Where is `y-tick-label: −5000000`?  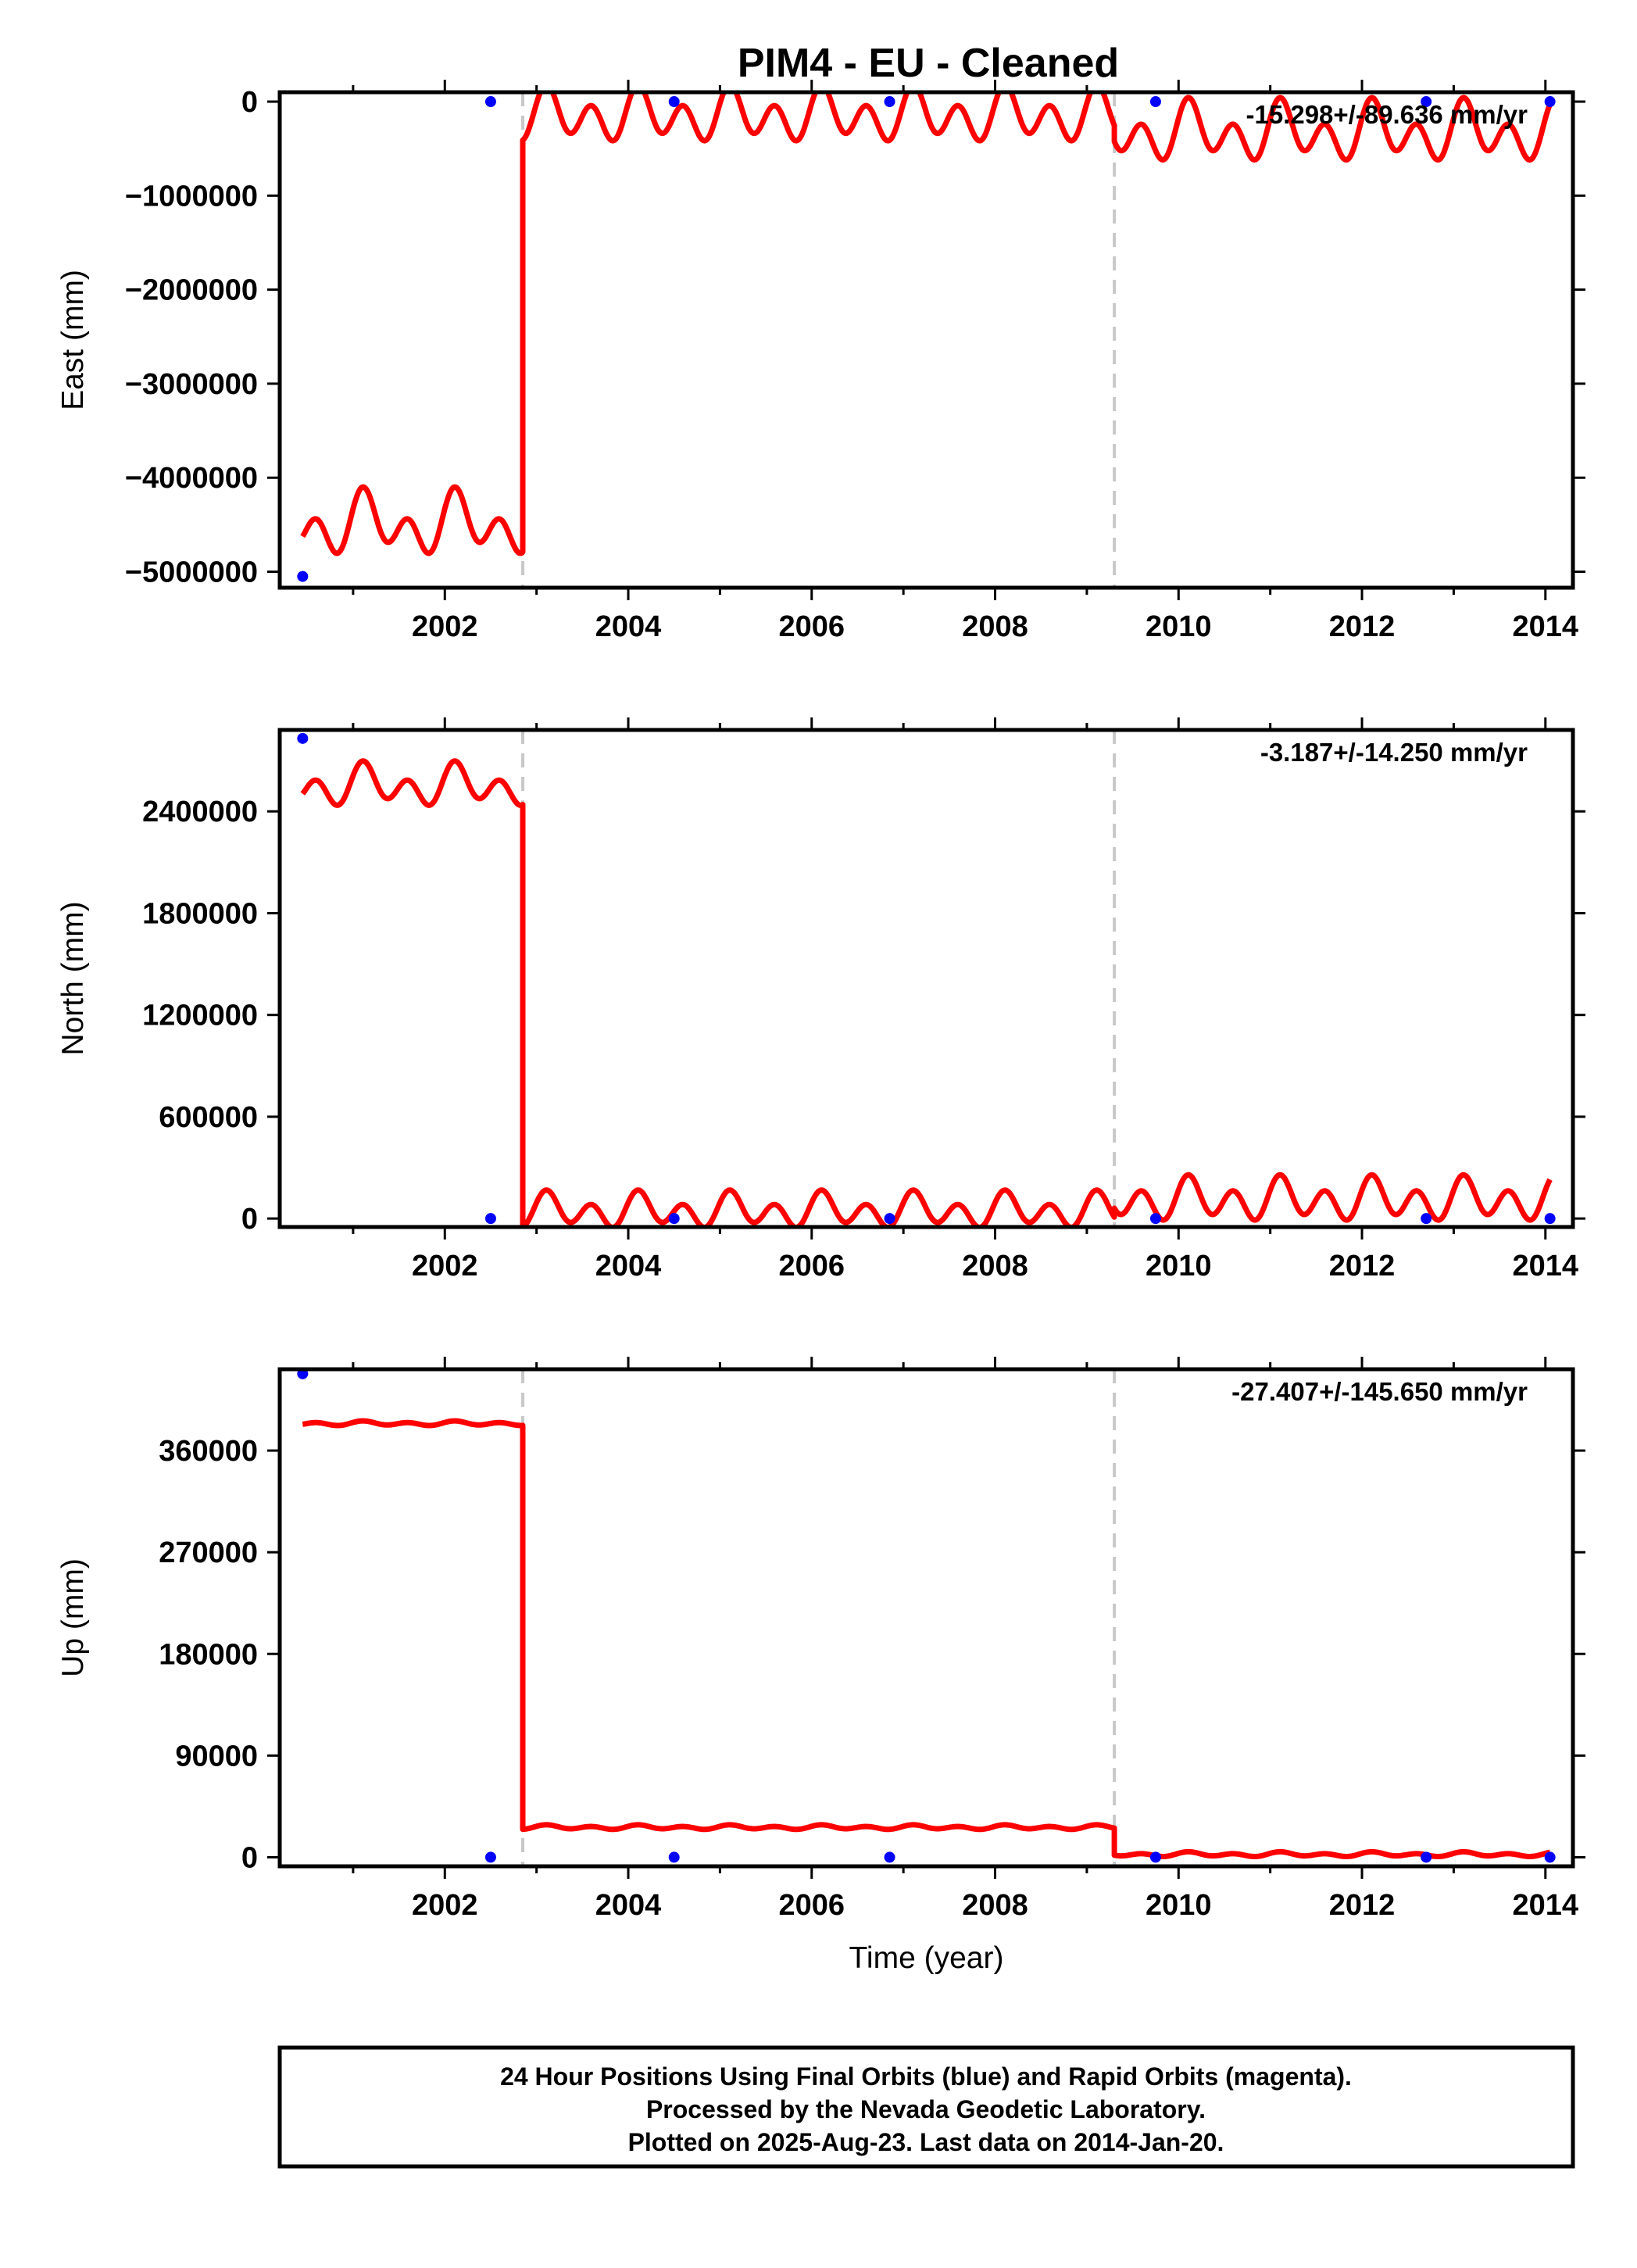
y-tick-label: −5000000 is located at coordinates (191, 572).